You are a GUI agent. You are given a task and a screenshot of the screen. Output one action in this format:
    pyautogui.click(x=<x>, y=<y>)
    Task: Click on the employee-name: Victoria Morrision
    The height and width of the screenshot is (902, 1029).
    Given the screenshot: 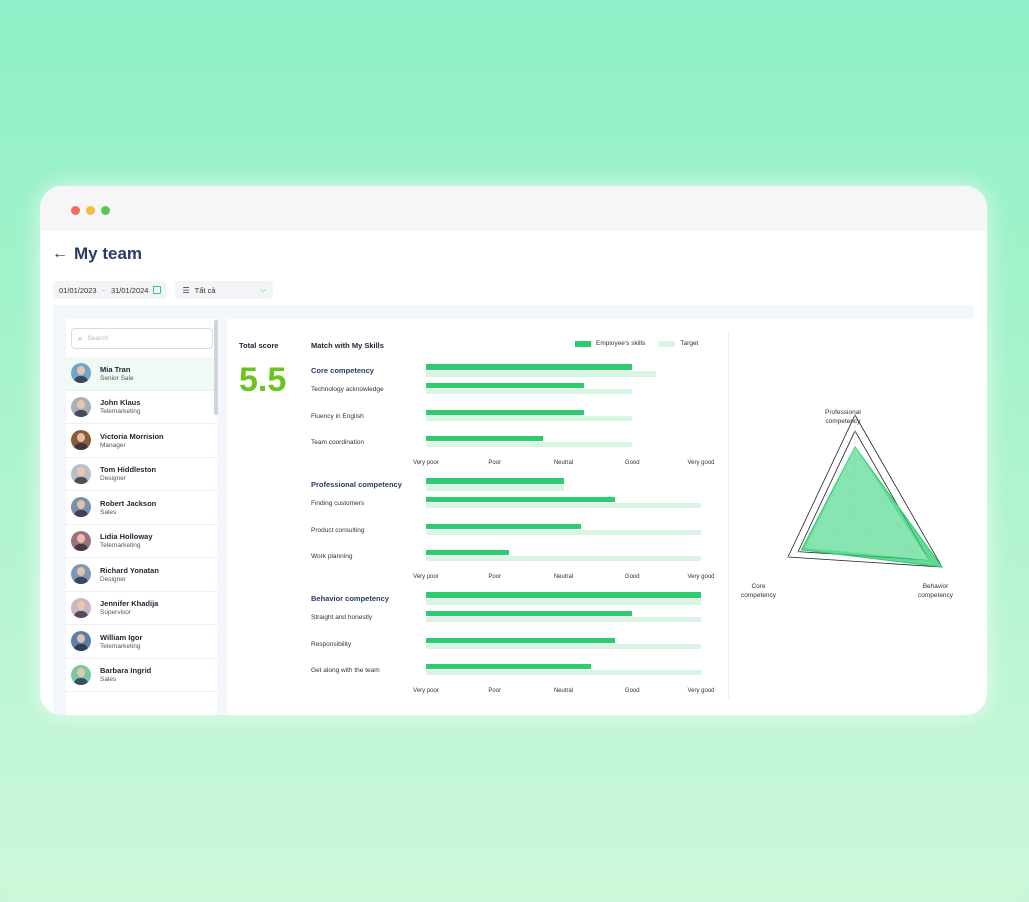 What is the action you would take?
    pyautogui.click(x=132, y=436)
    